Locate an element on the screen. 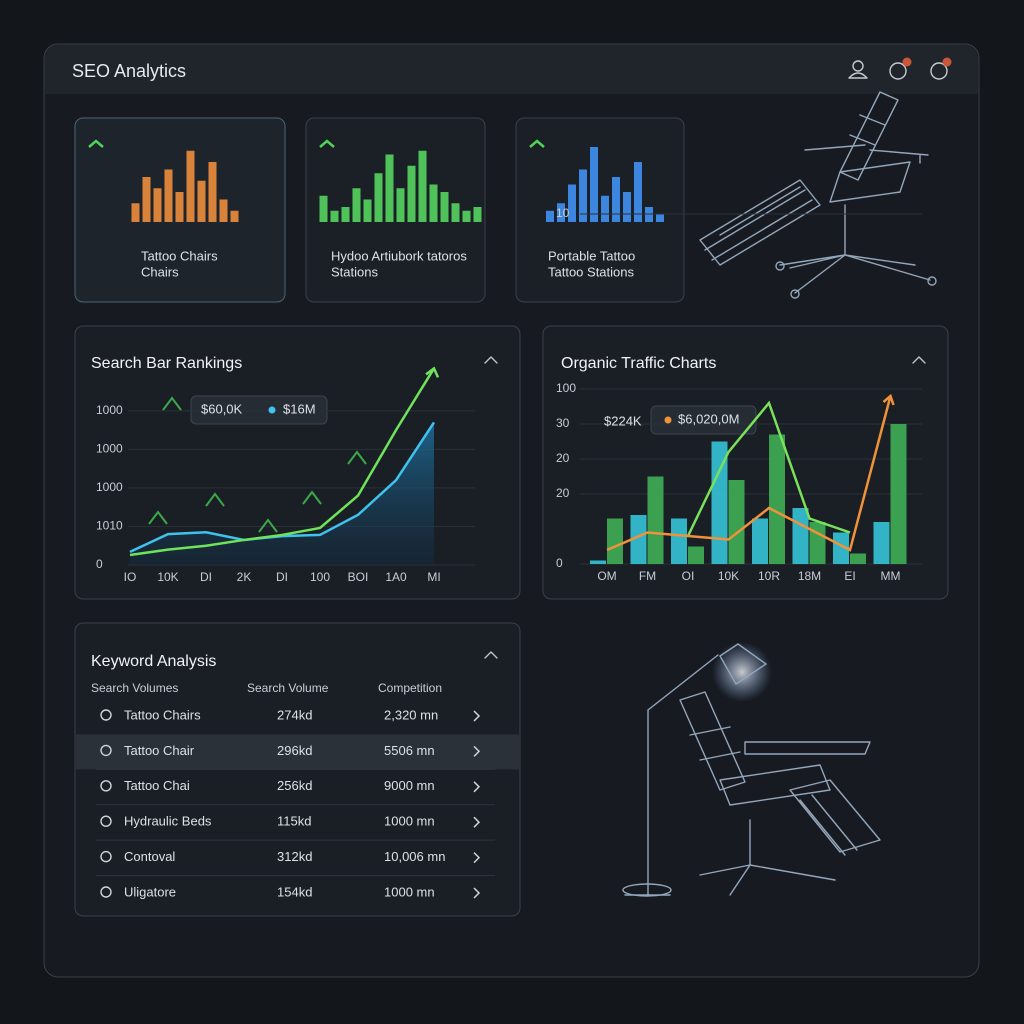 This screenshot has height=1024, width=1024. x-tick-label: MM is located at coordinates (891, 576).